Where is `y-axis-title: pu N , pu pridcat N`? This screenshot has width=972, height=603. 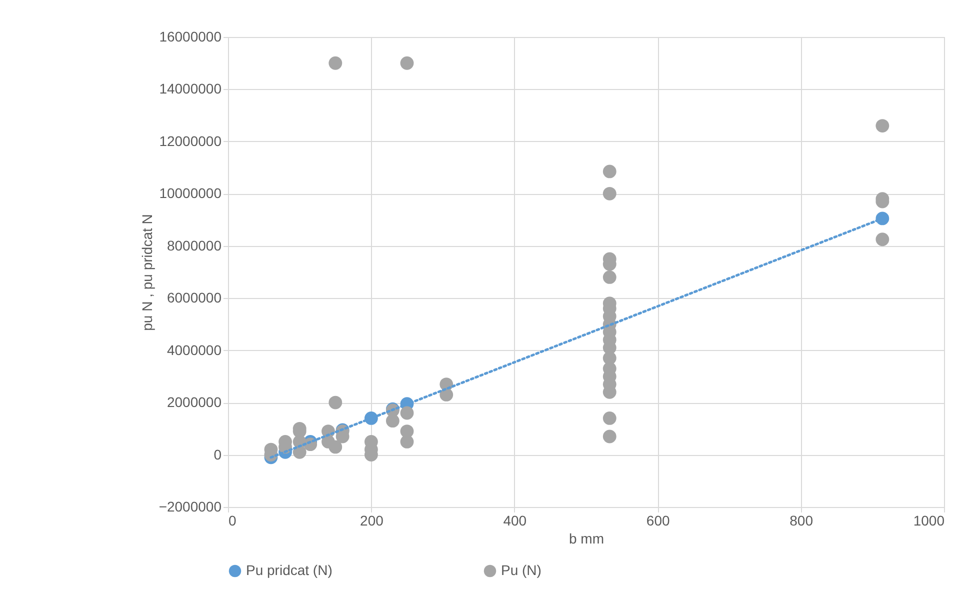
y-axis-title: pu N , pu pridcat N is located at coordinates (146, 272).